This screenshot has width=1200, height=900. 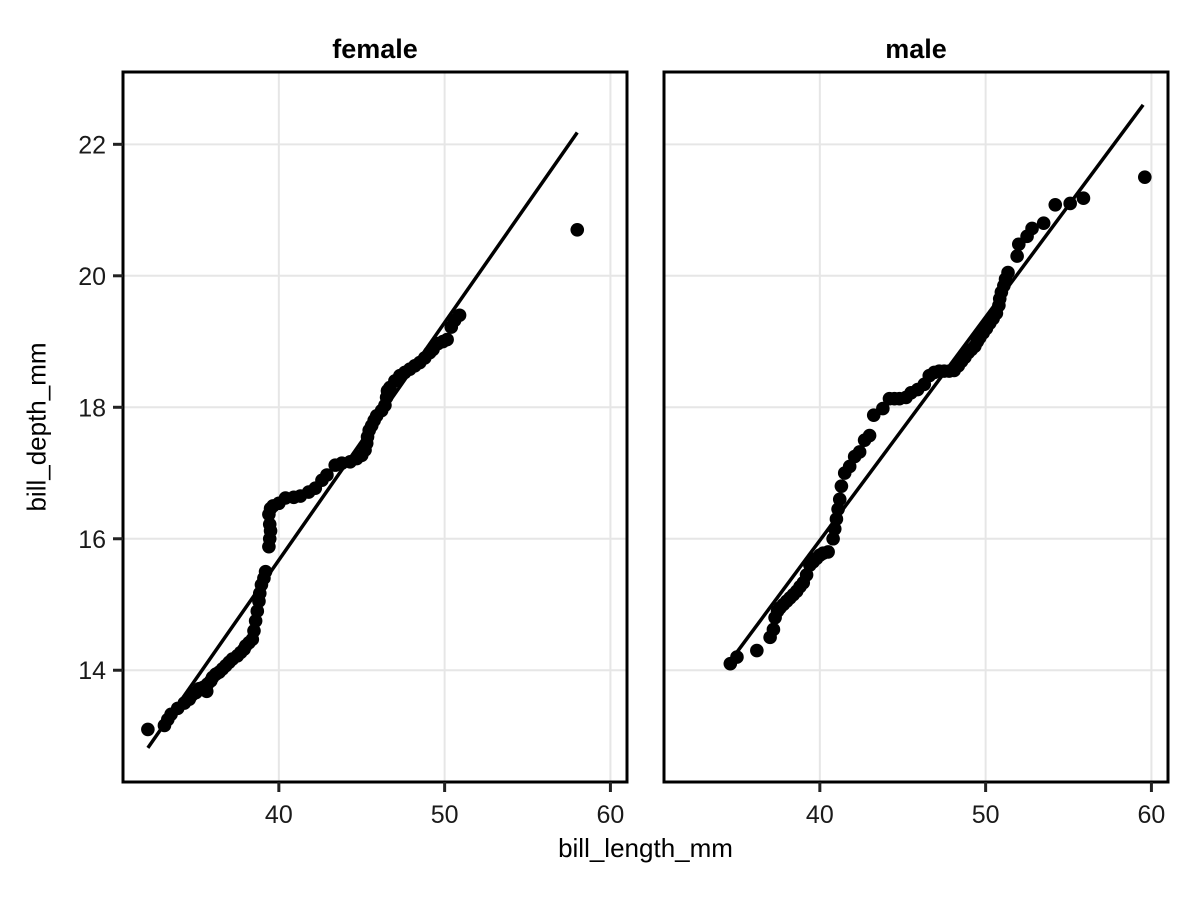 I want to click on y-axis-title: bill_depth_mm, so click(x=36, y=427).